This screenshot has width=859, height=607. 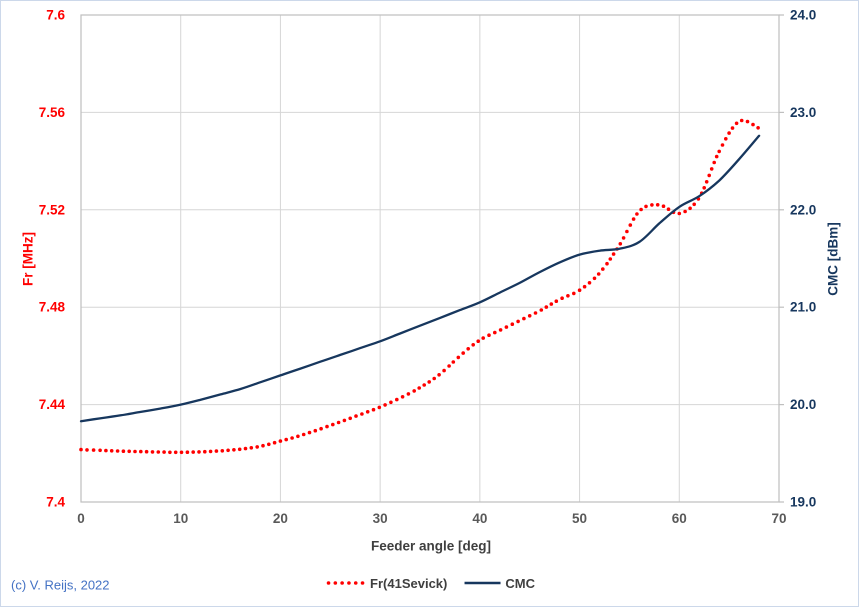 I want to click on y-right-tick-label: 20.0, so click(x=803, y=404).